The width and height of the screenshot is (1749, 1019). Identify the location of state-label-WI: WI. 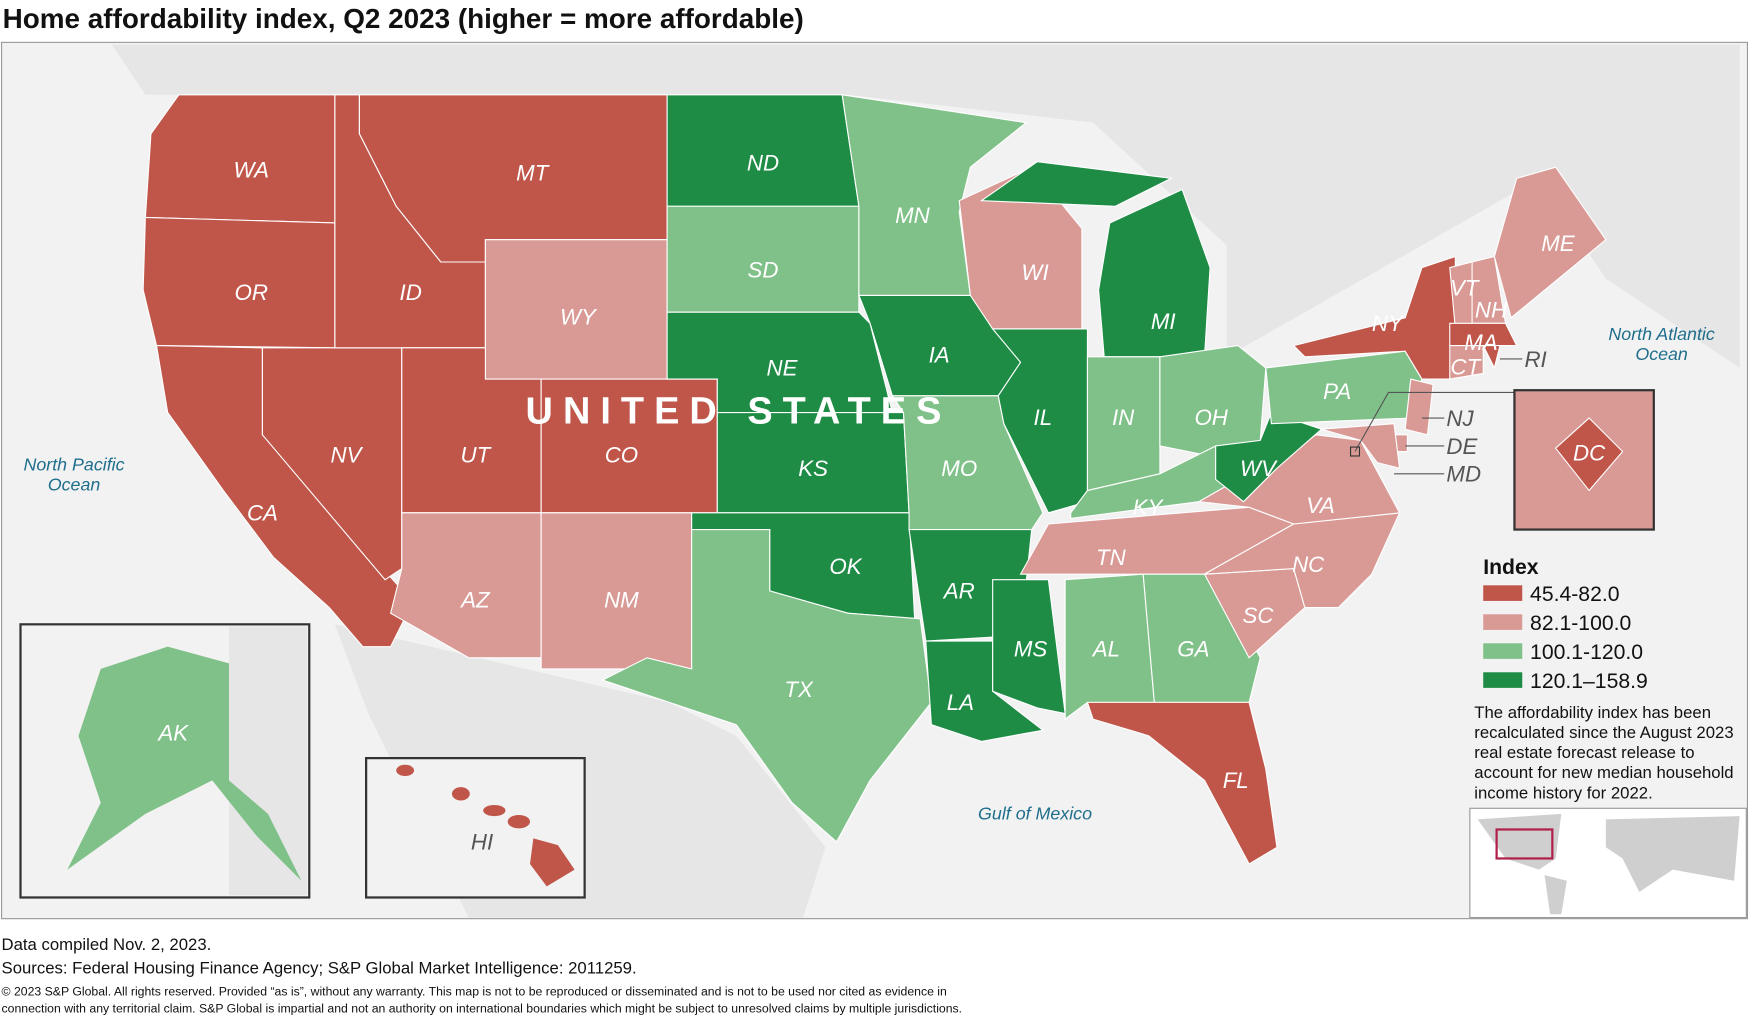
(1034, 272).